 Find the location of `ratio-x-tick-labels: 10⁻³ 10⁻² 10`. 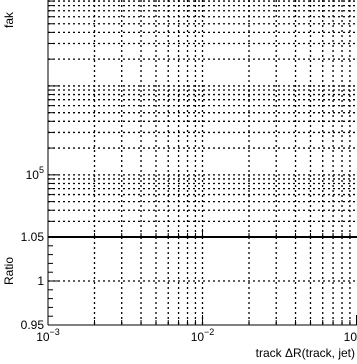

ratio-x-tick-labels: 10⁻³ 10⁻² 10 is located at coordinates (196, 335).